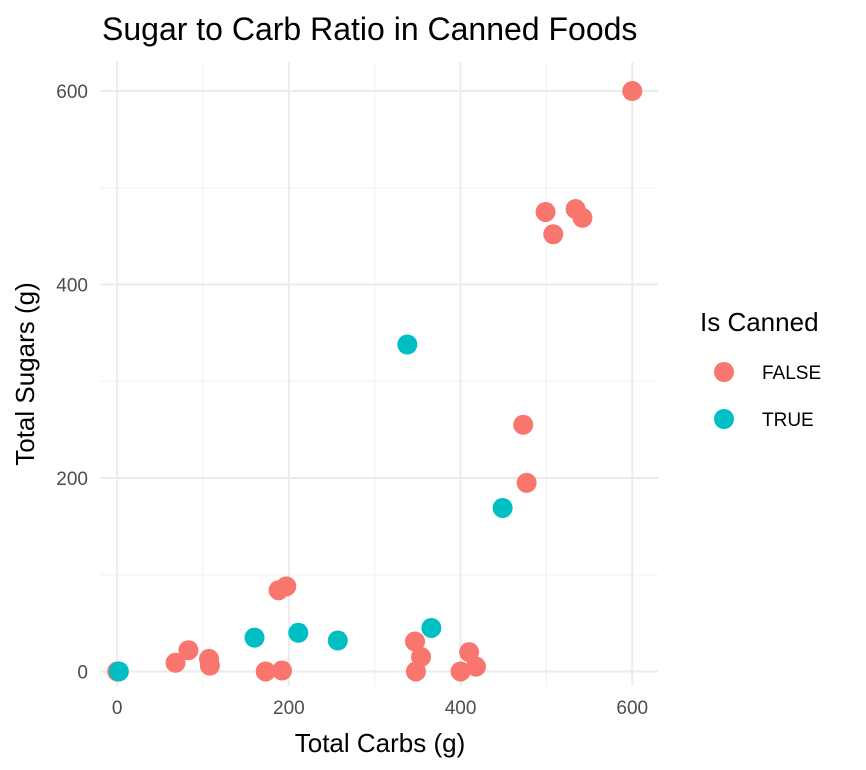 This screenshot has width=866, height=770. What do you see at coordinates (72, 479) in the screenshot?
I see `y-tick-label: 200` at bounding box center [72, 479].